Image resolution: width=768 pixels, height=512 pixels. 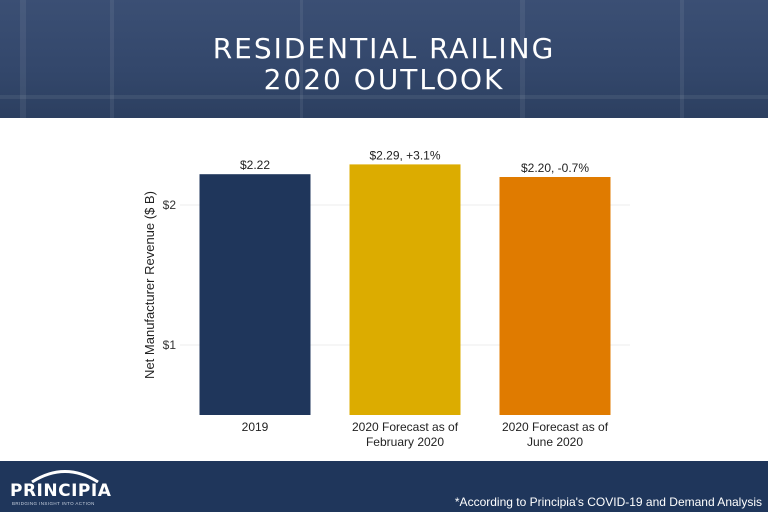 I want to click on principia-logo: PRINCIPIA BRIDGING INSIGHT INTO ACTION, so click(x=61, y=488).